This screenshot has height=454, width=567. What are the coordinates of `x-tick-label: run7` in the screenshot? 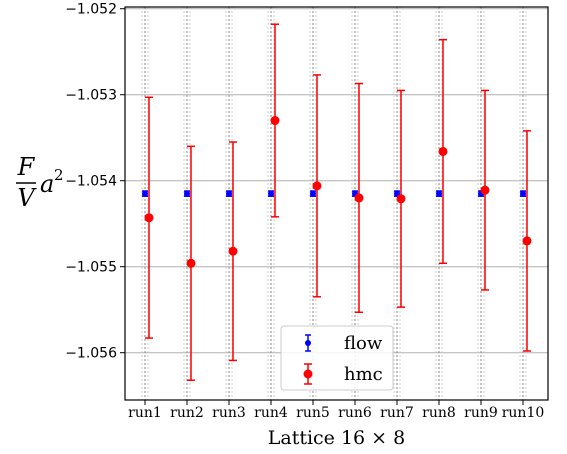 It's located at (397, 413).